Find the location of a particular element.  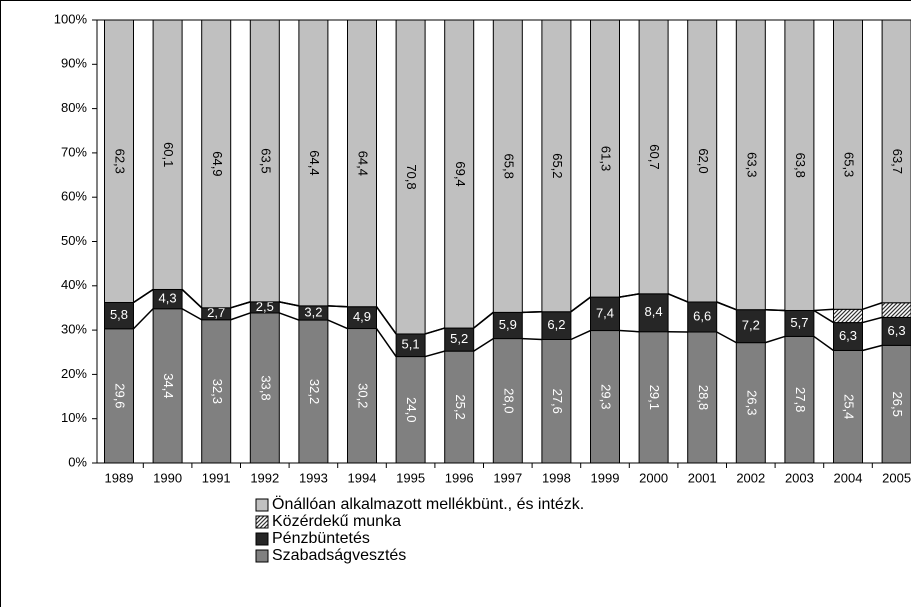

x-tick-label: 2000 is located at coordinates (653, 477).